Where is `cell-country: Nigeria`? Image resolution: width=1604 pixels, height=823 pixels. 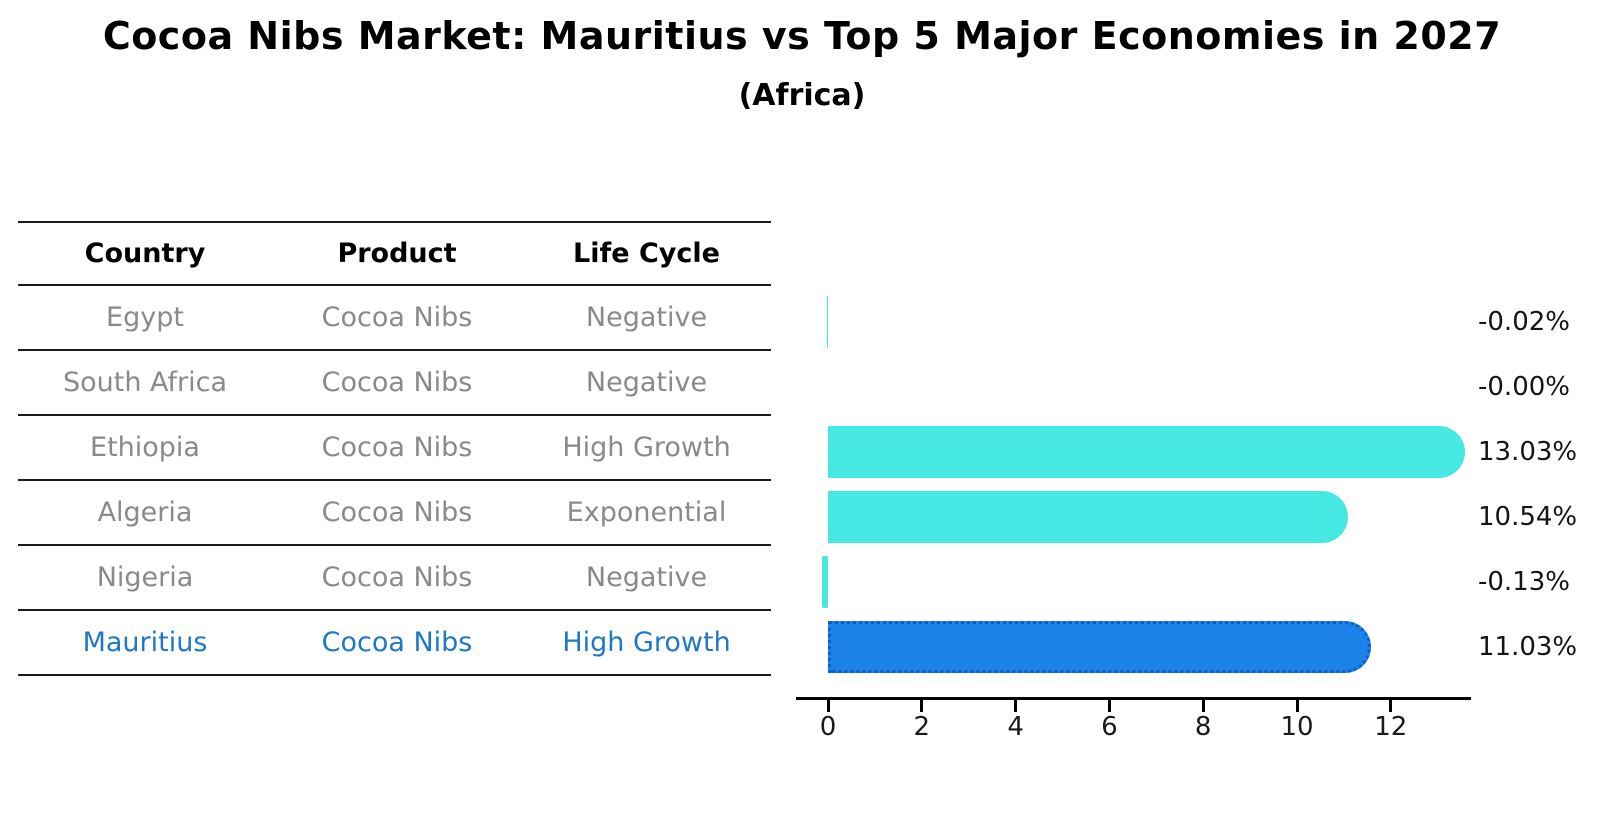
cell-country: Nigeria is located at coordinates (145, 577).